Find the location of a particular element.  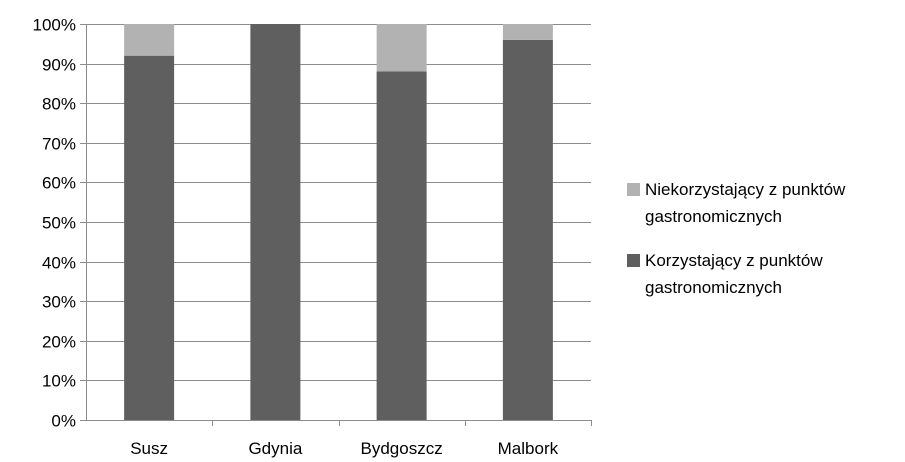

legend-label: Korzystający z punktów is located at coordinates (734, 260).